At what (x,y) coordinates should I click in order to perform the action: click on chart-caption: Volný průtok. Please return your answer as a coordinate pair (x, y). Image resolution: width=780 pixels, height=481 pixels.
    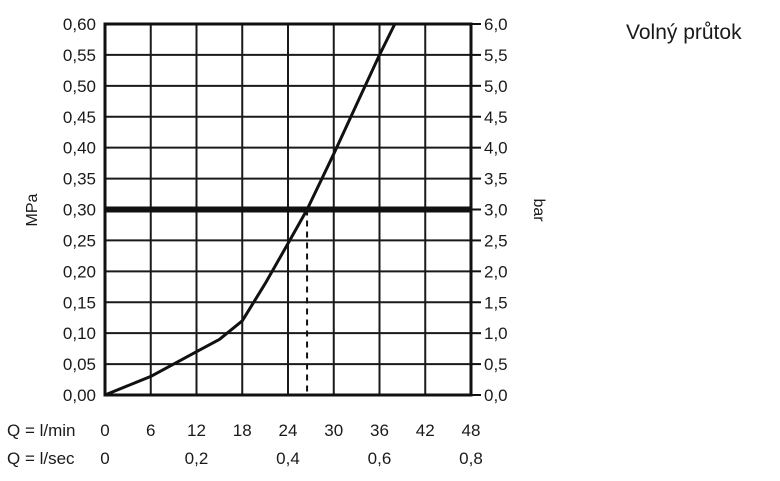
    Looking at the image, I should click on (684, 32).